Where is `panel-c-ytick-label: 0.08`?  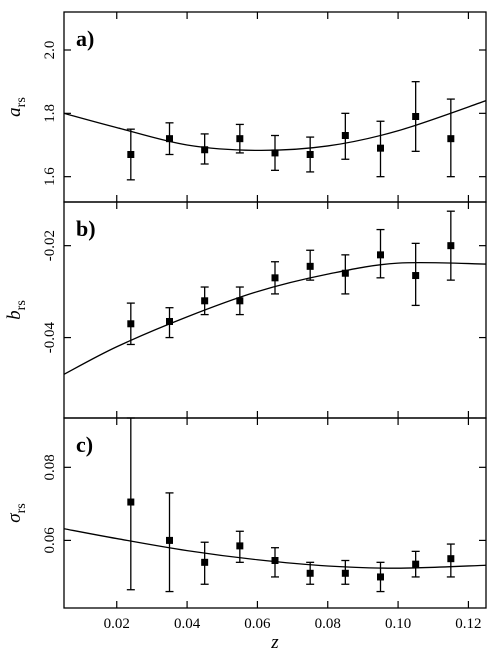
panel-c-ytick-label: 0.08 is located at coordinates (50, 467).